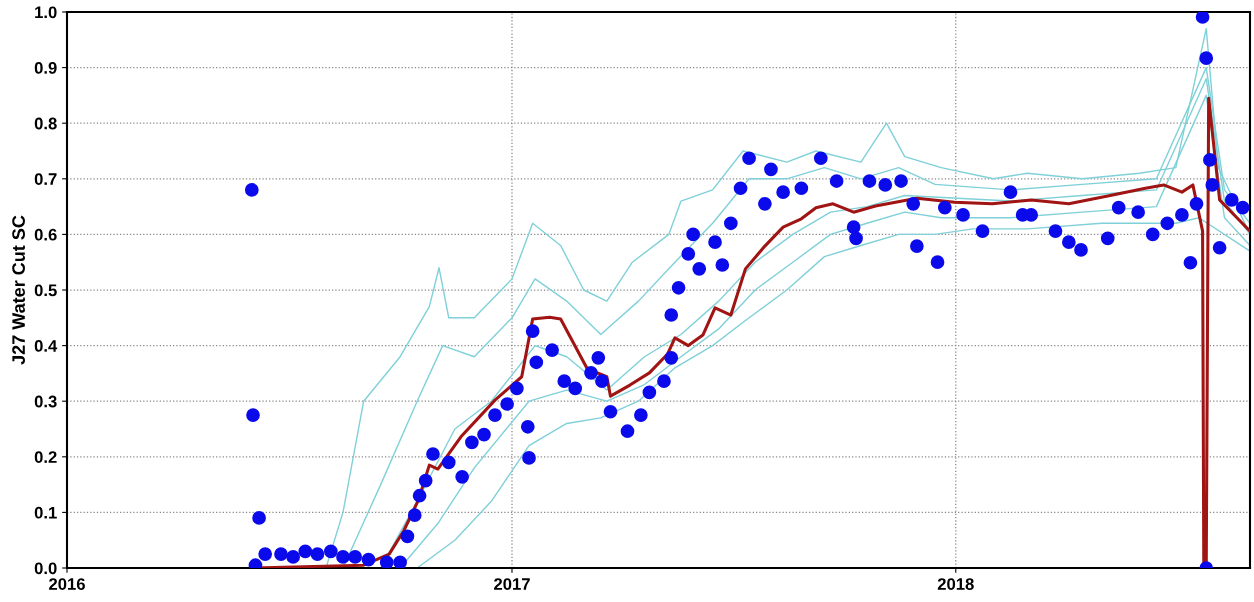 The width and height of the screenshot is (1254, 602). Describe the element at coordinates (45, 568) in the screenshot. I see `y-tick-label: 0.0` at that location.